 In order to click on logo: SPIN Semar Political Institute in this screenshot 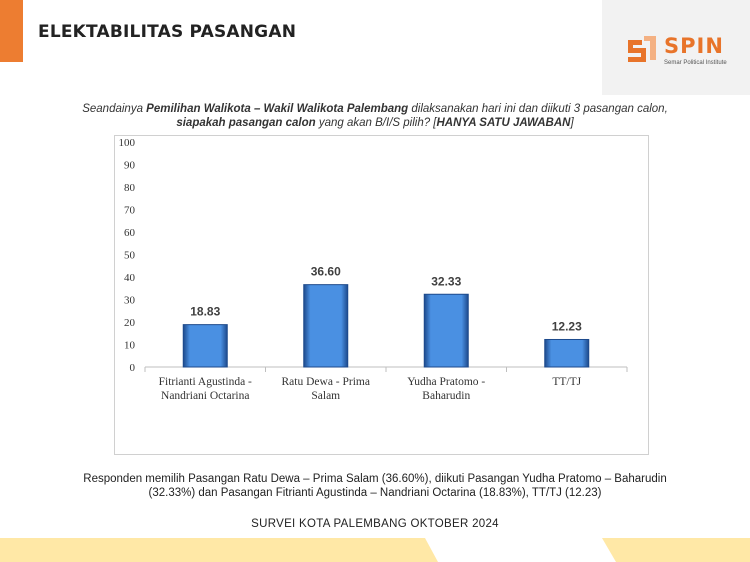, I will do `click(676, 47)`.